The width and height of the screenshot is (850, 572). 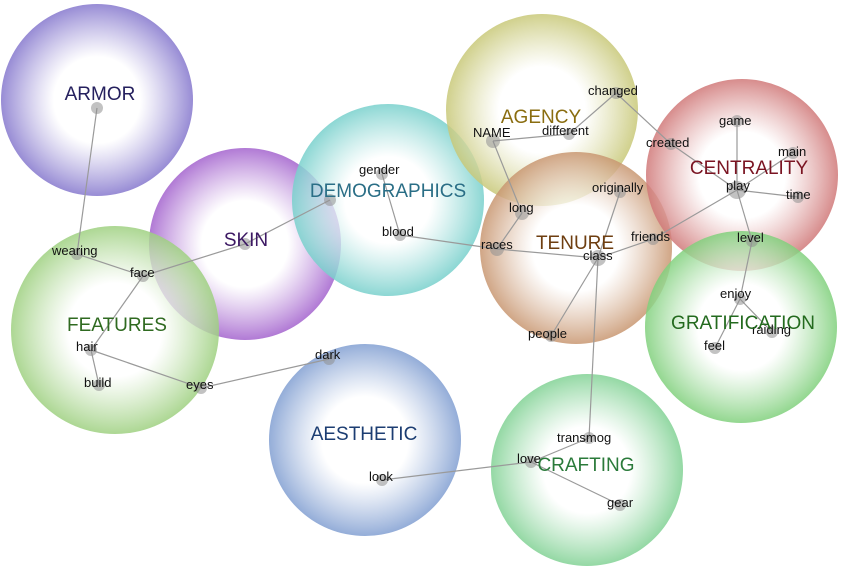 I want to click on word-node-dark, so click(x=329, y=359).